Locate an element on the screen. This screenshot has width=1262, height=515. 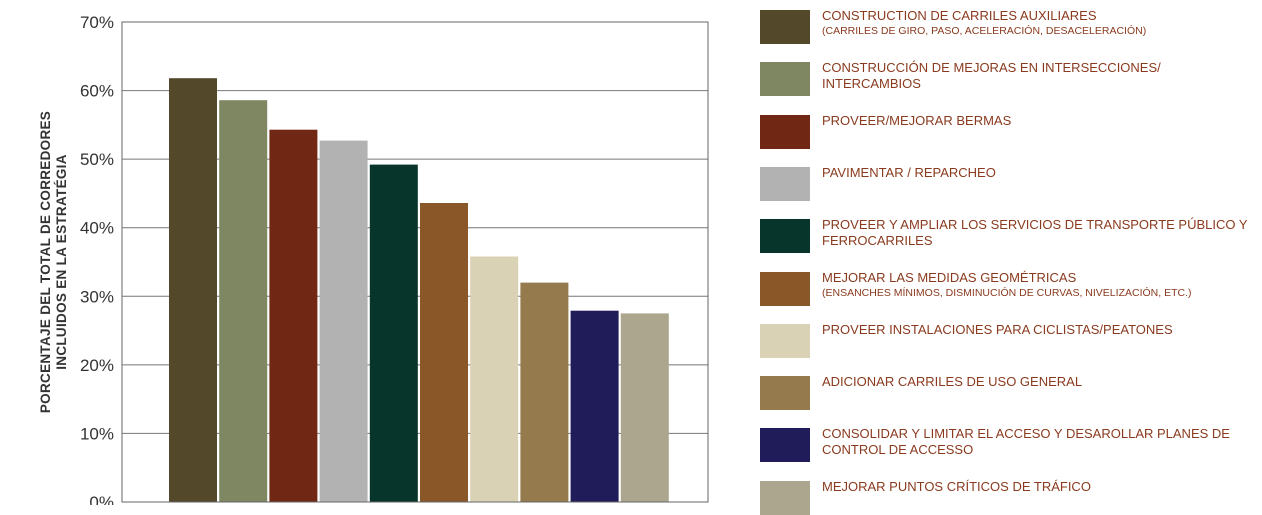
legend-text: ADICIONAR CARRILES DE USO GENERAL is located at coordinates (1042, 382).